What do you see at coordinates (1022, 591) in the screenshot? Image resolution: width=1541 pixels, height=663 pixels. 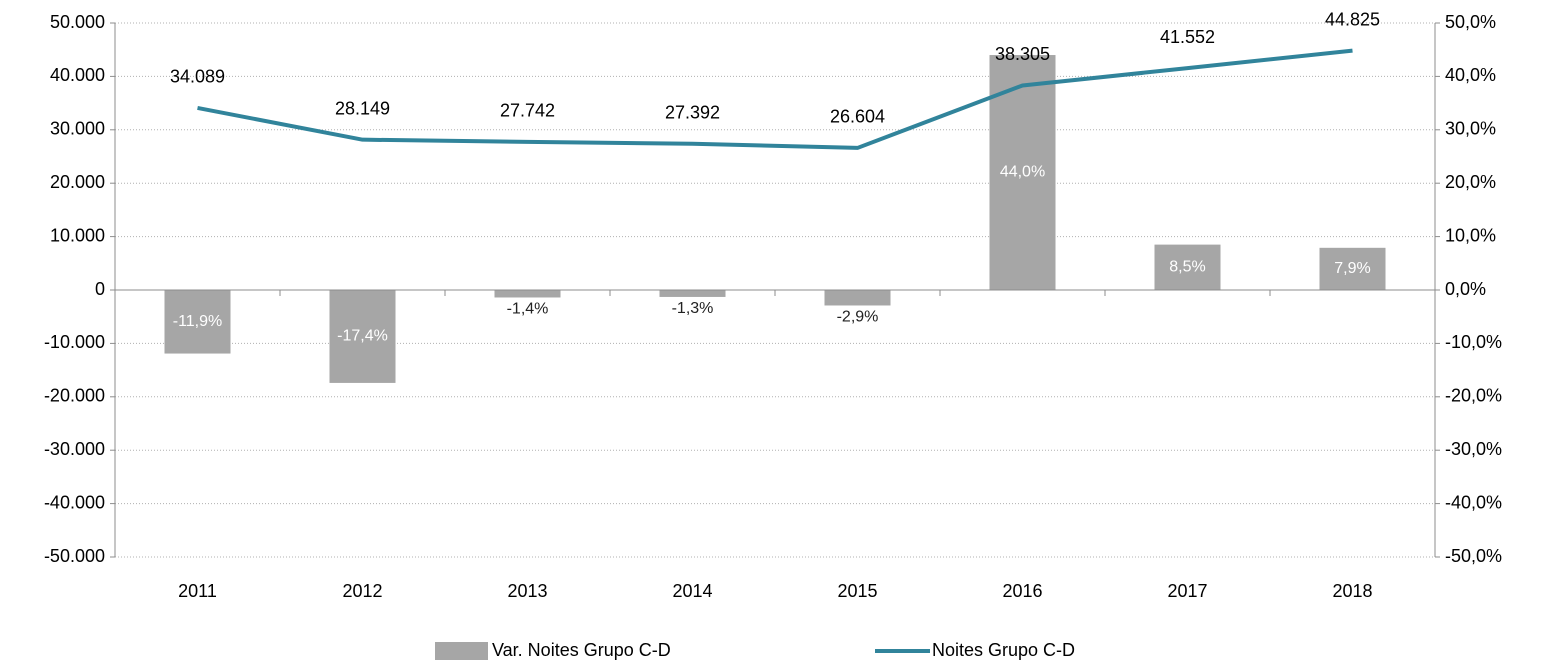 I see `x-tick-label: 2016` at bounding box center [1022, 591].